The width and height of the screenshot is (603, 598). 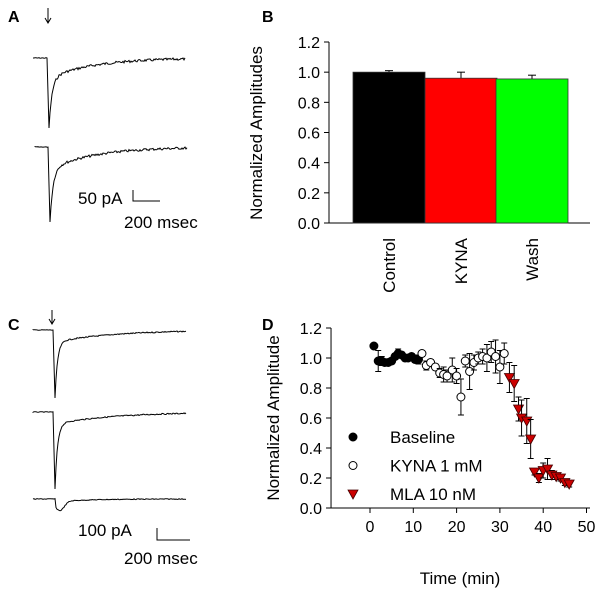 I want to click on panel-label-d: D, so click(x=268, y=325).